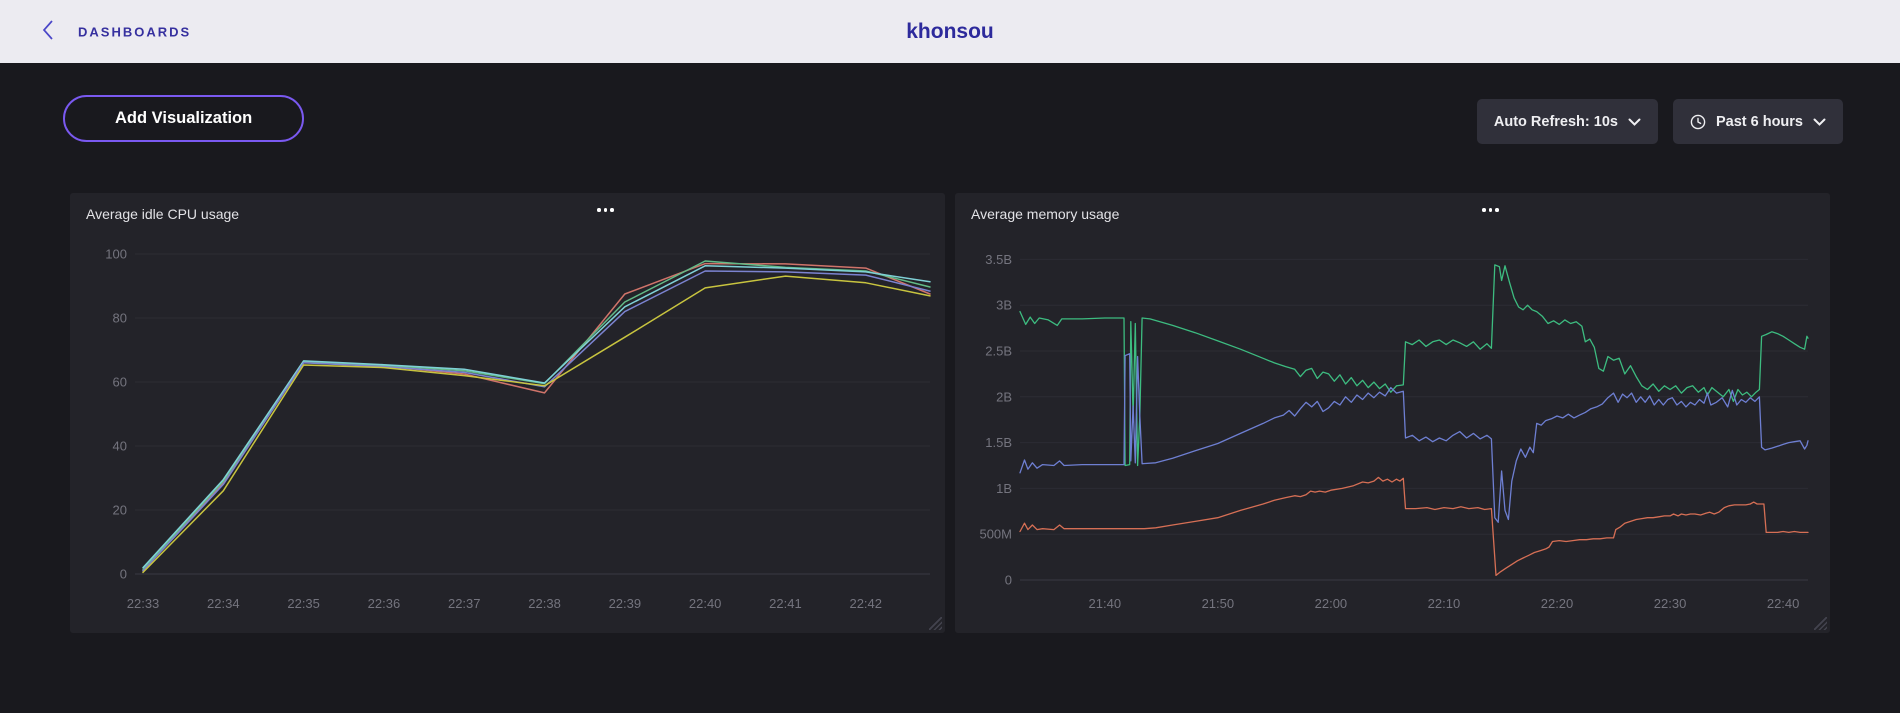 Image resolution: width=1900 pixels, height=713 pixels. I want to click on x-axis-tick-label: 22:36, so click(384, 603).